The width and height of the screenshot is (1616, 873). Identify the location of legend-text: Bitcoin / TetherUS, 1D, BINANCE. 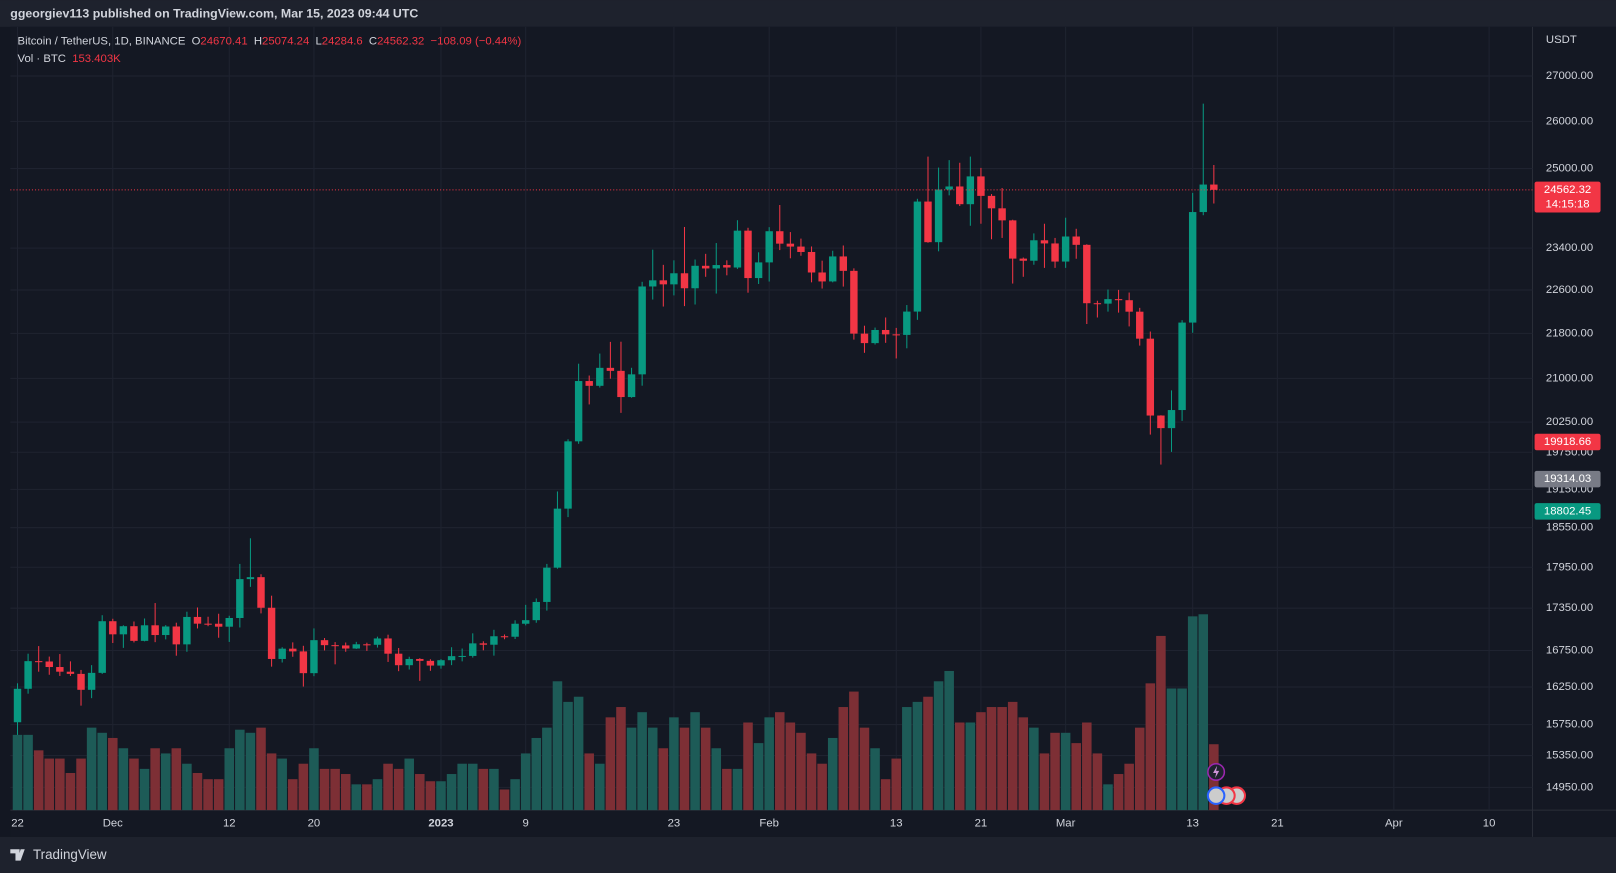
(102, 41).